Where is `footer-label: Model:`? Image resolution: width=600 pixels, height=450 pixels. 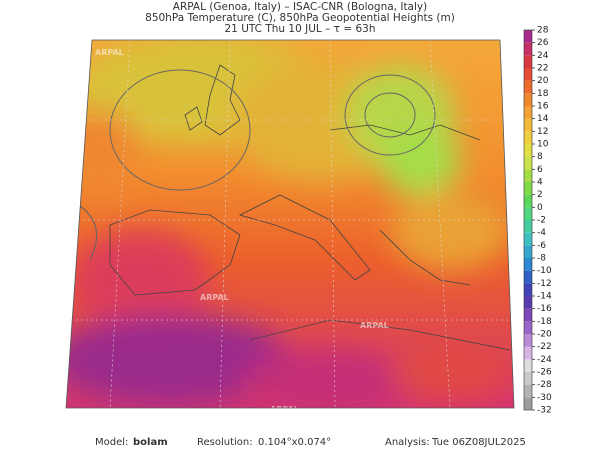 footer-label: Model: is located at coordinates (111, 442).